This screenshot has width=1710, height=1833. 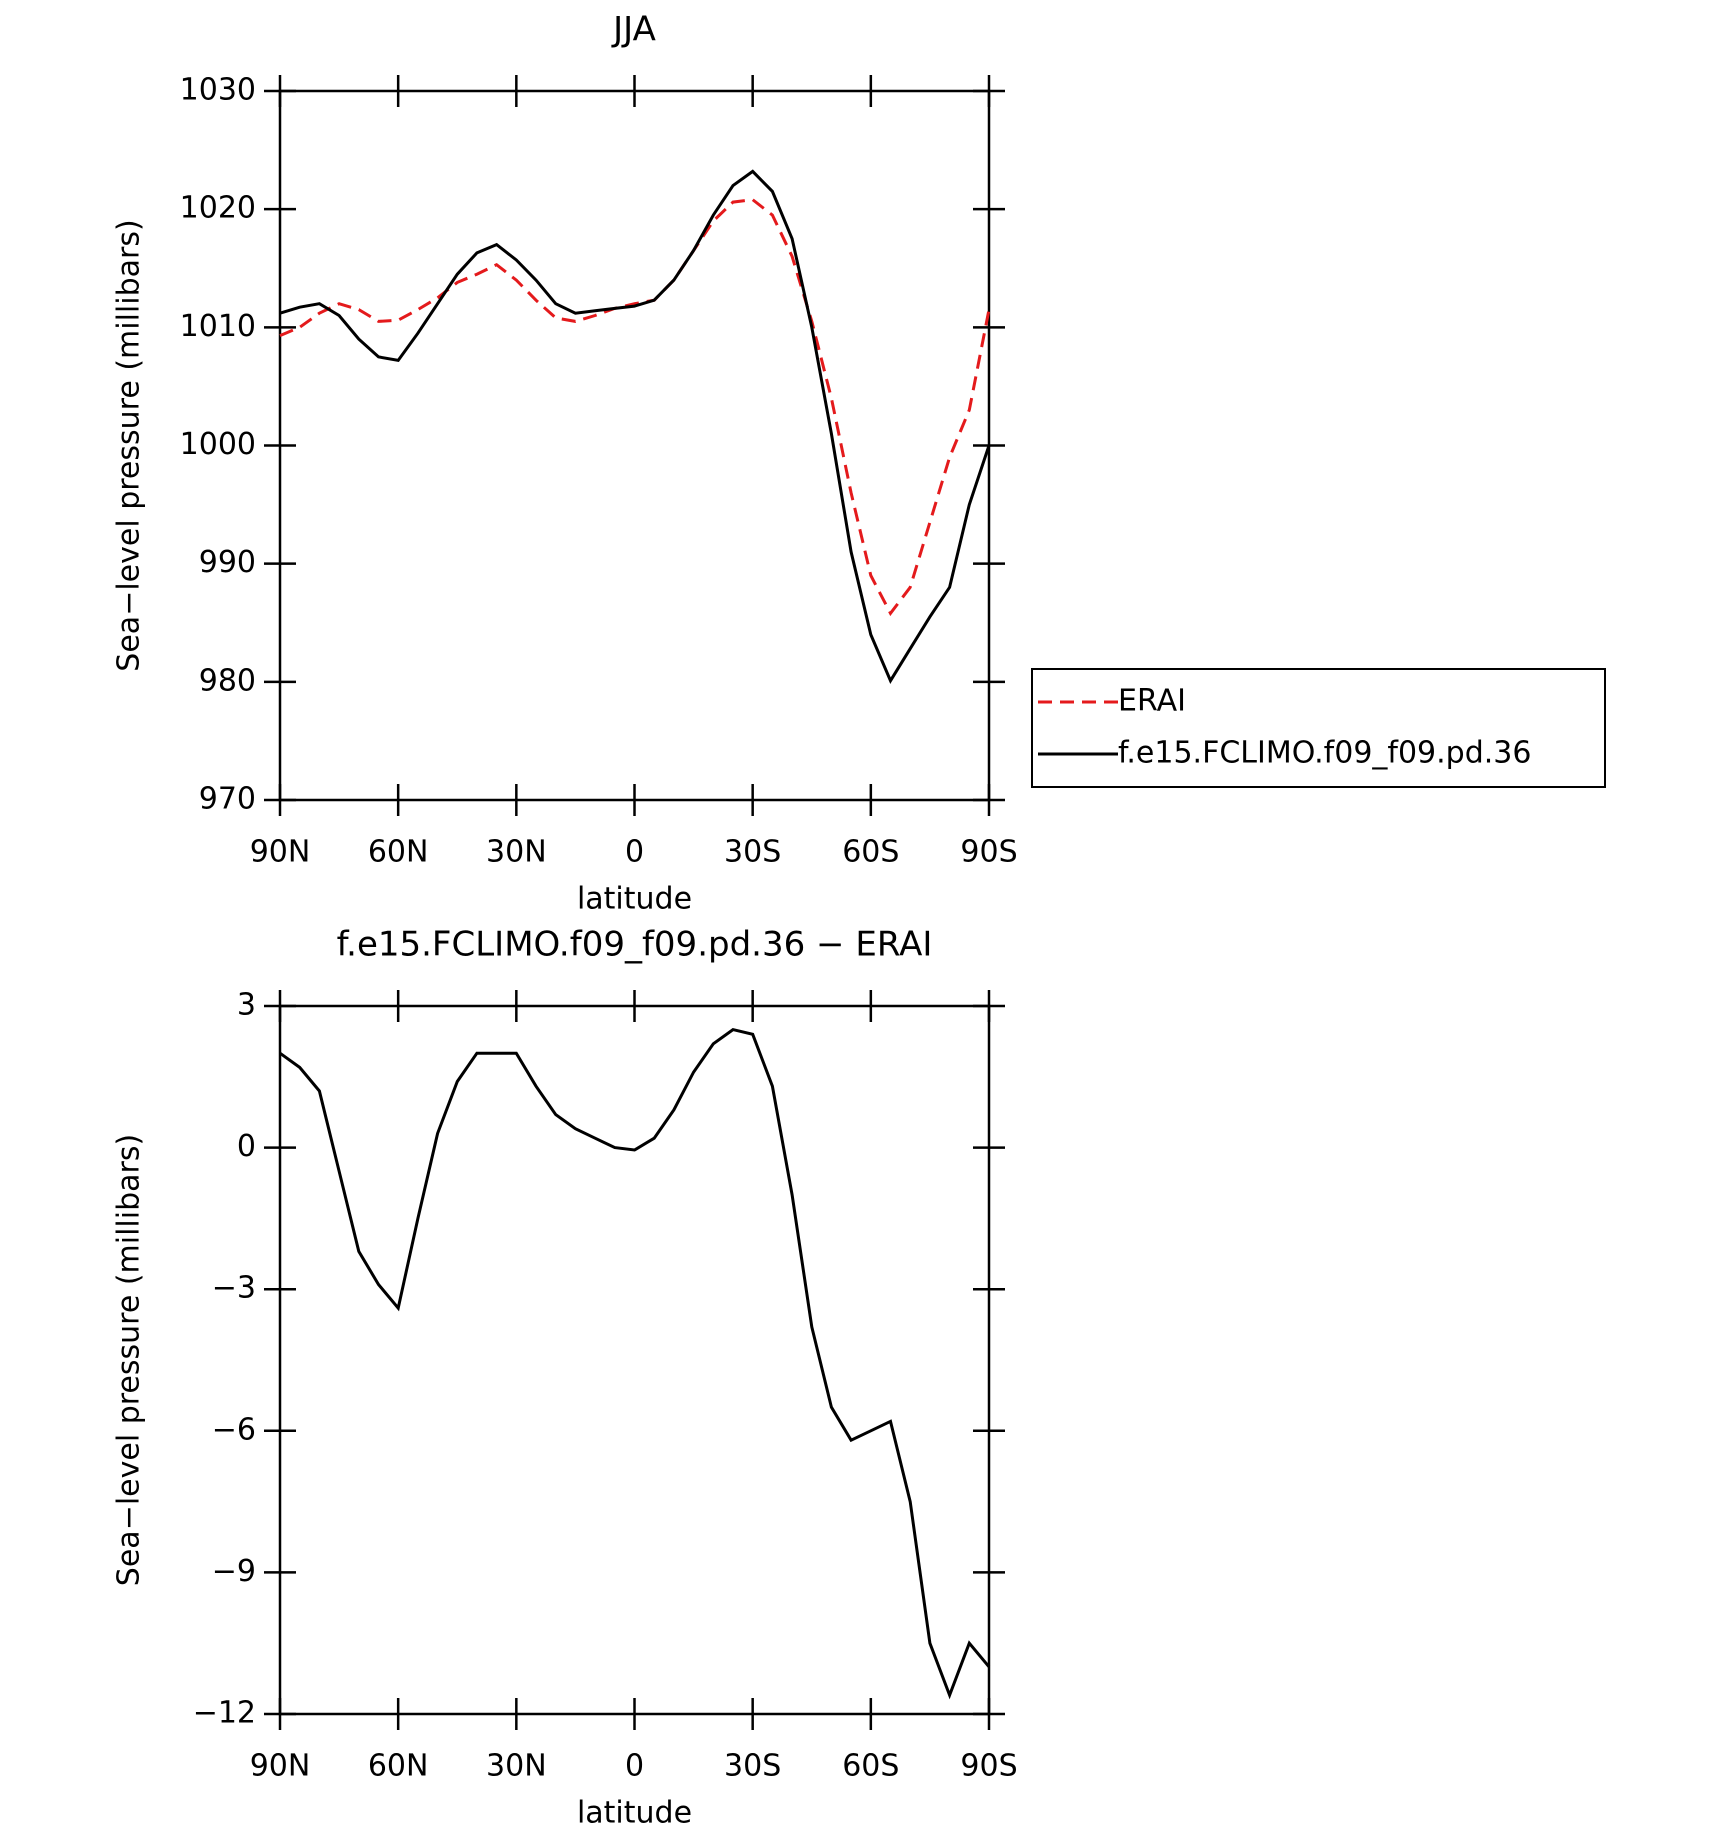 I want to click on y-tick-label: −3, so click(x=234, y=1288).